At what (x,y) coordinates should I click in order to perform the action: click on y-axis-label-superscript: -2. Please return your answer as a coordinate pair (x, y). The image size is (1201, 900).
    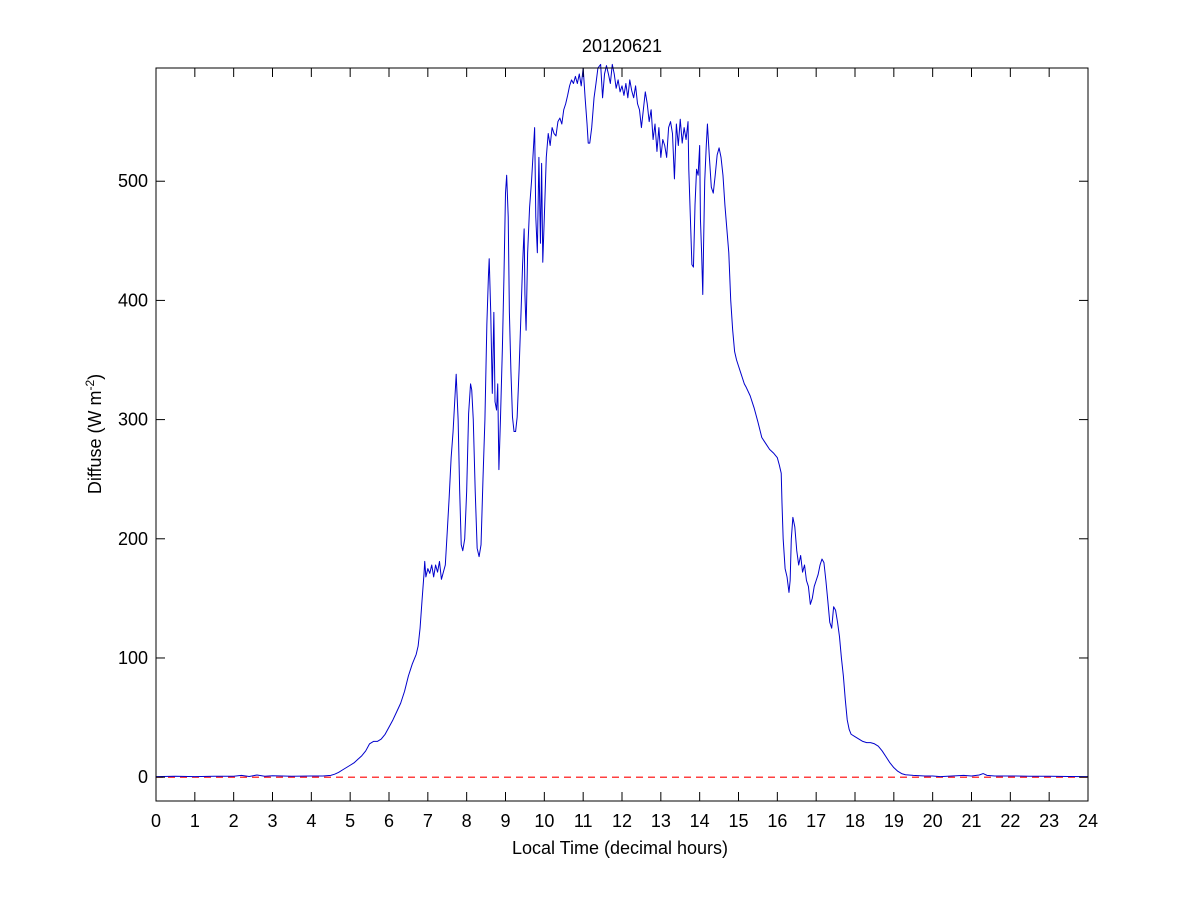
    Looking at the image, I should click on (90, 384).